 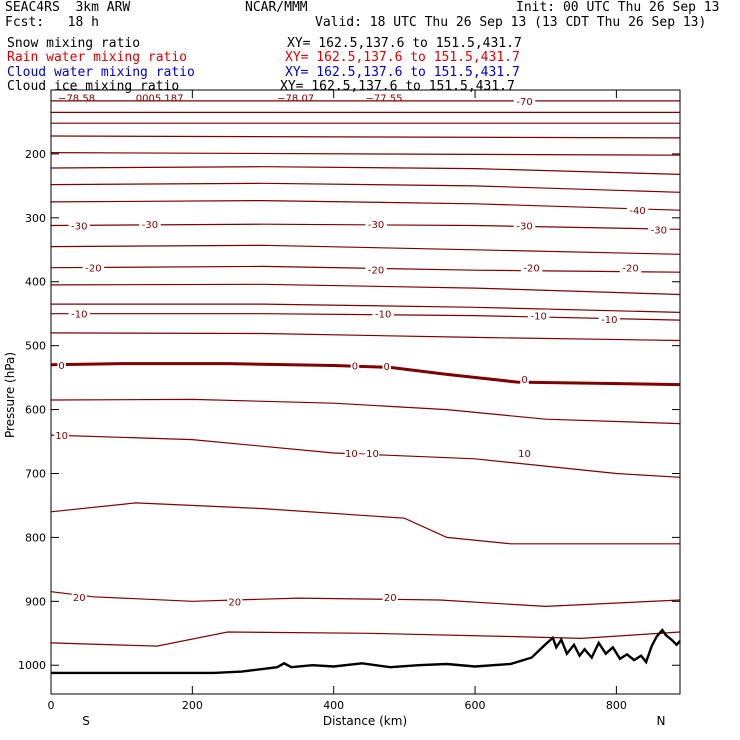 What do you see at coordinates (35, 537) in the screenshot?
I see `y-tick-label-6: 800` at bounding box center [35, 537].